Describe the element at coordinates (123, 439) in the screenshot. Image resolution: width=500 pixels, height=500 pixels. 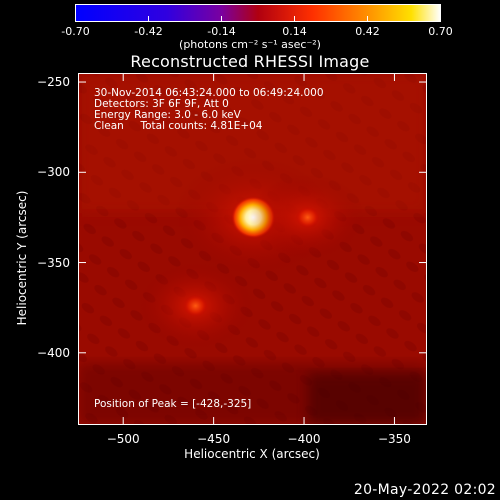
I see `x-tick-label: −500` at that location.